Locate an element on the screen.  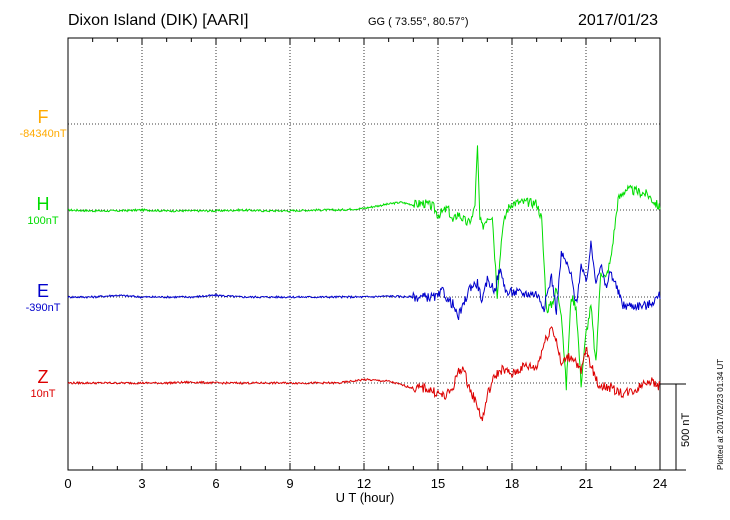
x-tick-label: 0 is located at coordinates (67, 483).